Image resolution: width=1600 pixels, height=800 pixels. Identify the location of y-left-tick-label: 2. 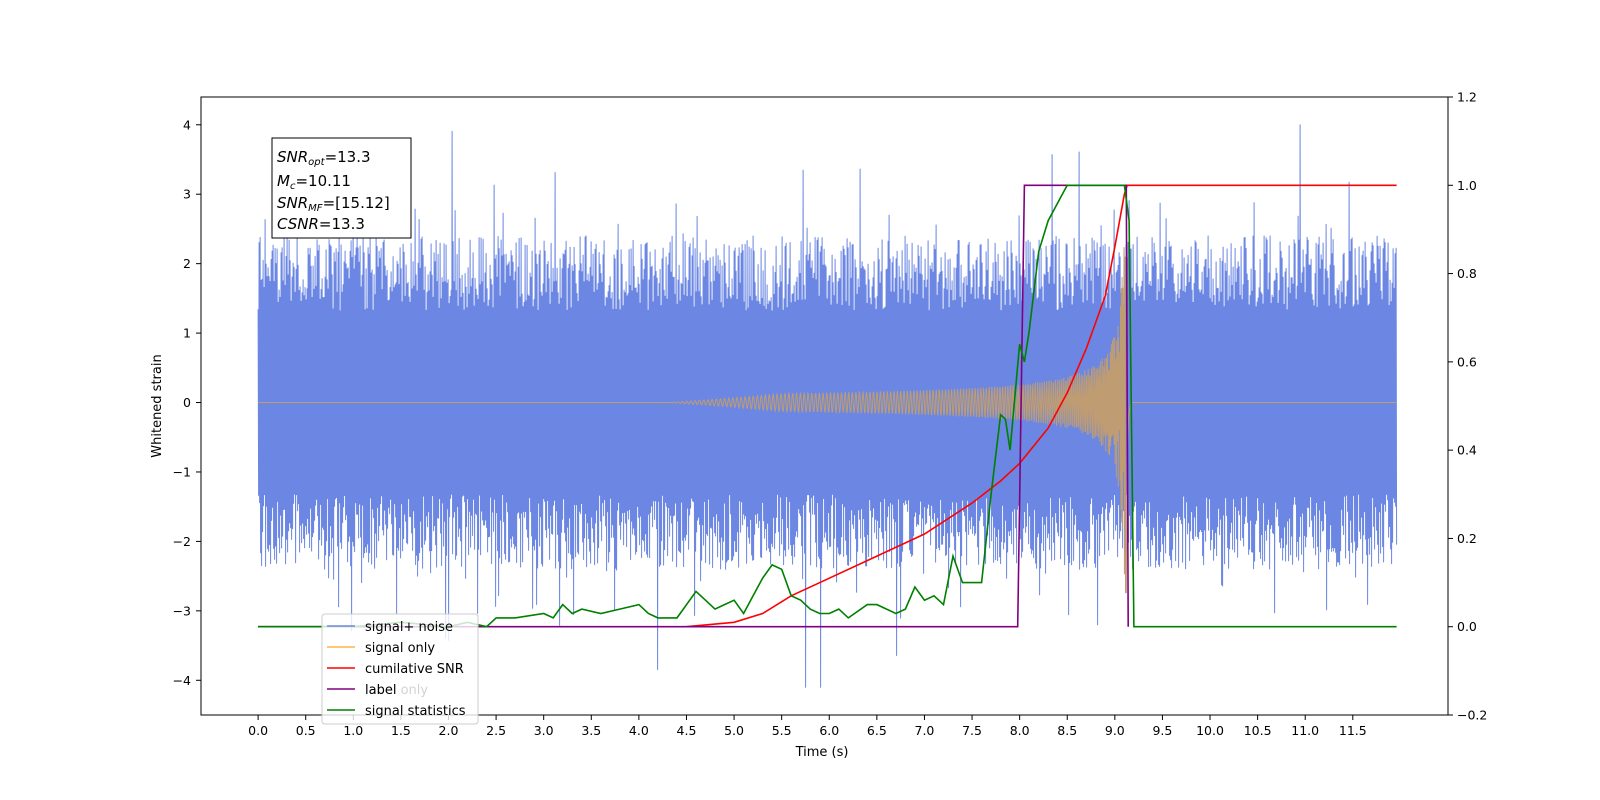
(187, 263).